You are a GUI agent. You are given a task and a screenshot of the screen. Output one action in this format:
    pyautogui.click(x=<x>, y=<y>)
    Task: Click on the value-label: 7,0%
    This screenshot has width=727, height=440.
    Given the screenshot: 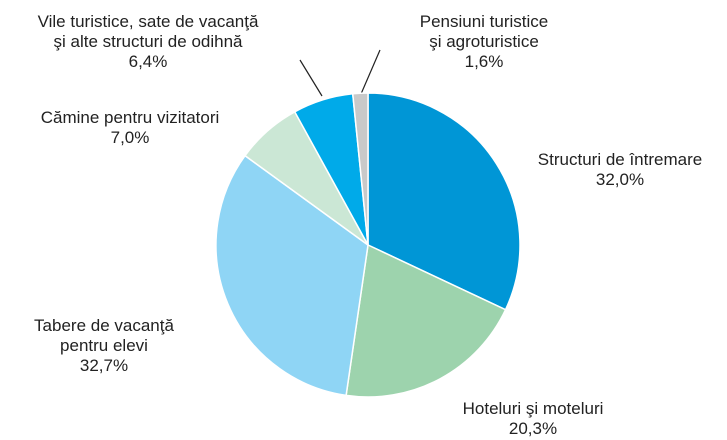 What is the action you would take?
    pyautogui.click(x=130, y=137)
    